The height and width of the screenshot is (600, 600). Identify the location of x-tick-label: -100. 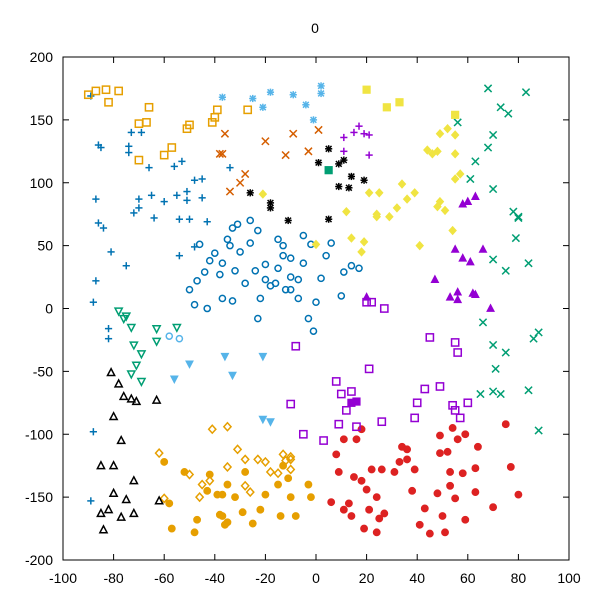
(63, 578).